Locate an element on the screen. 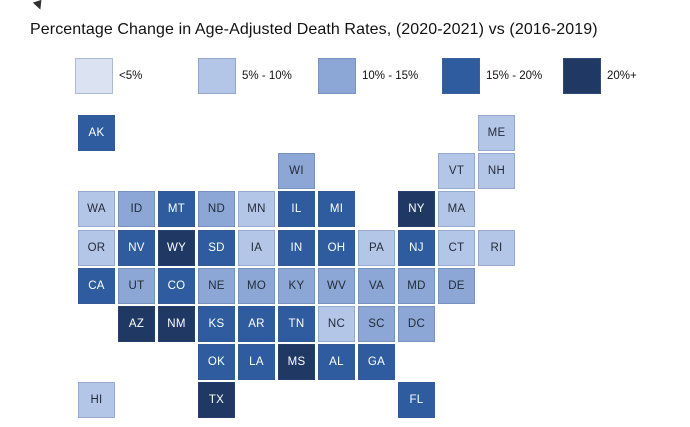  state-tile-ia: IA is located at coordinates (256, 248).